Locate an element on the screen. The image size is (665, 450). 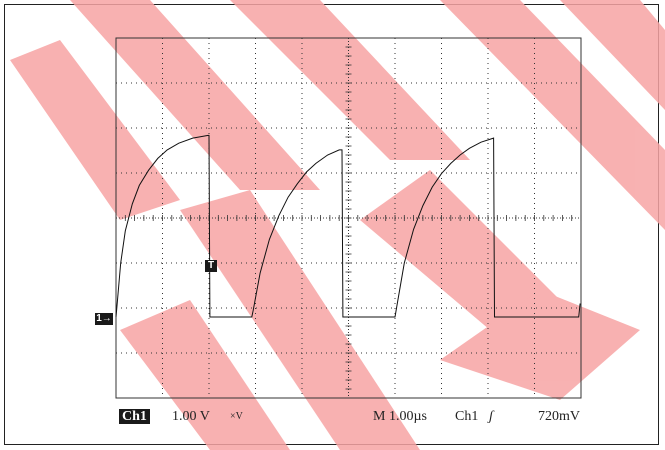
trigger-slope-readout: ʃ is located at coordinates (491, 416).